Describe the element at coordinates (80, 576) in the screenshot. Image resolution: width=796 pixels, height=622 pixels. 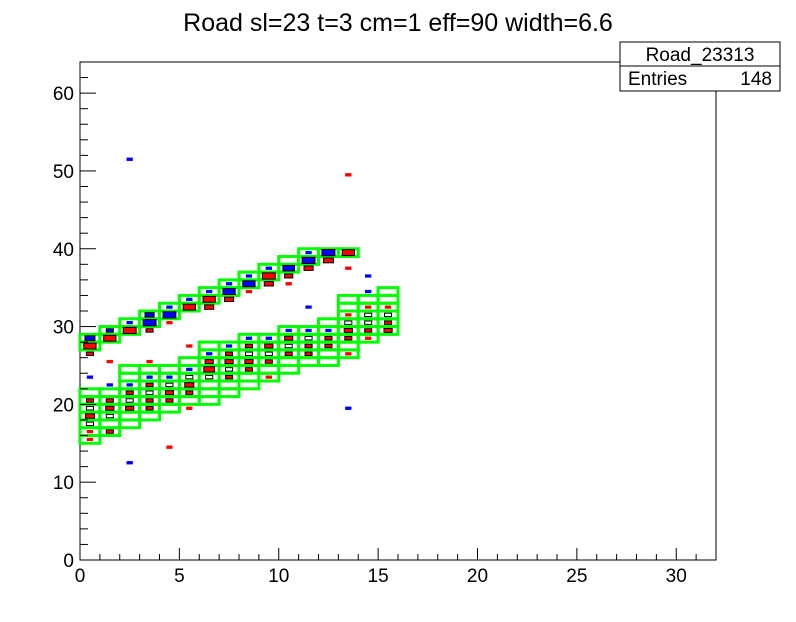
I see `x-tick-label: 0` at that location.